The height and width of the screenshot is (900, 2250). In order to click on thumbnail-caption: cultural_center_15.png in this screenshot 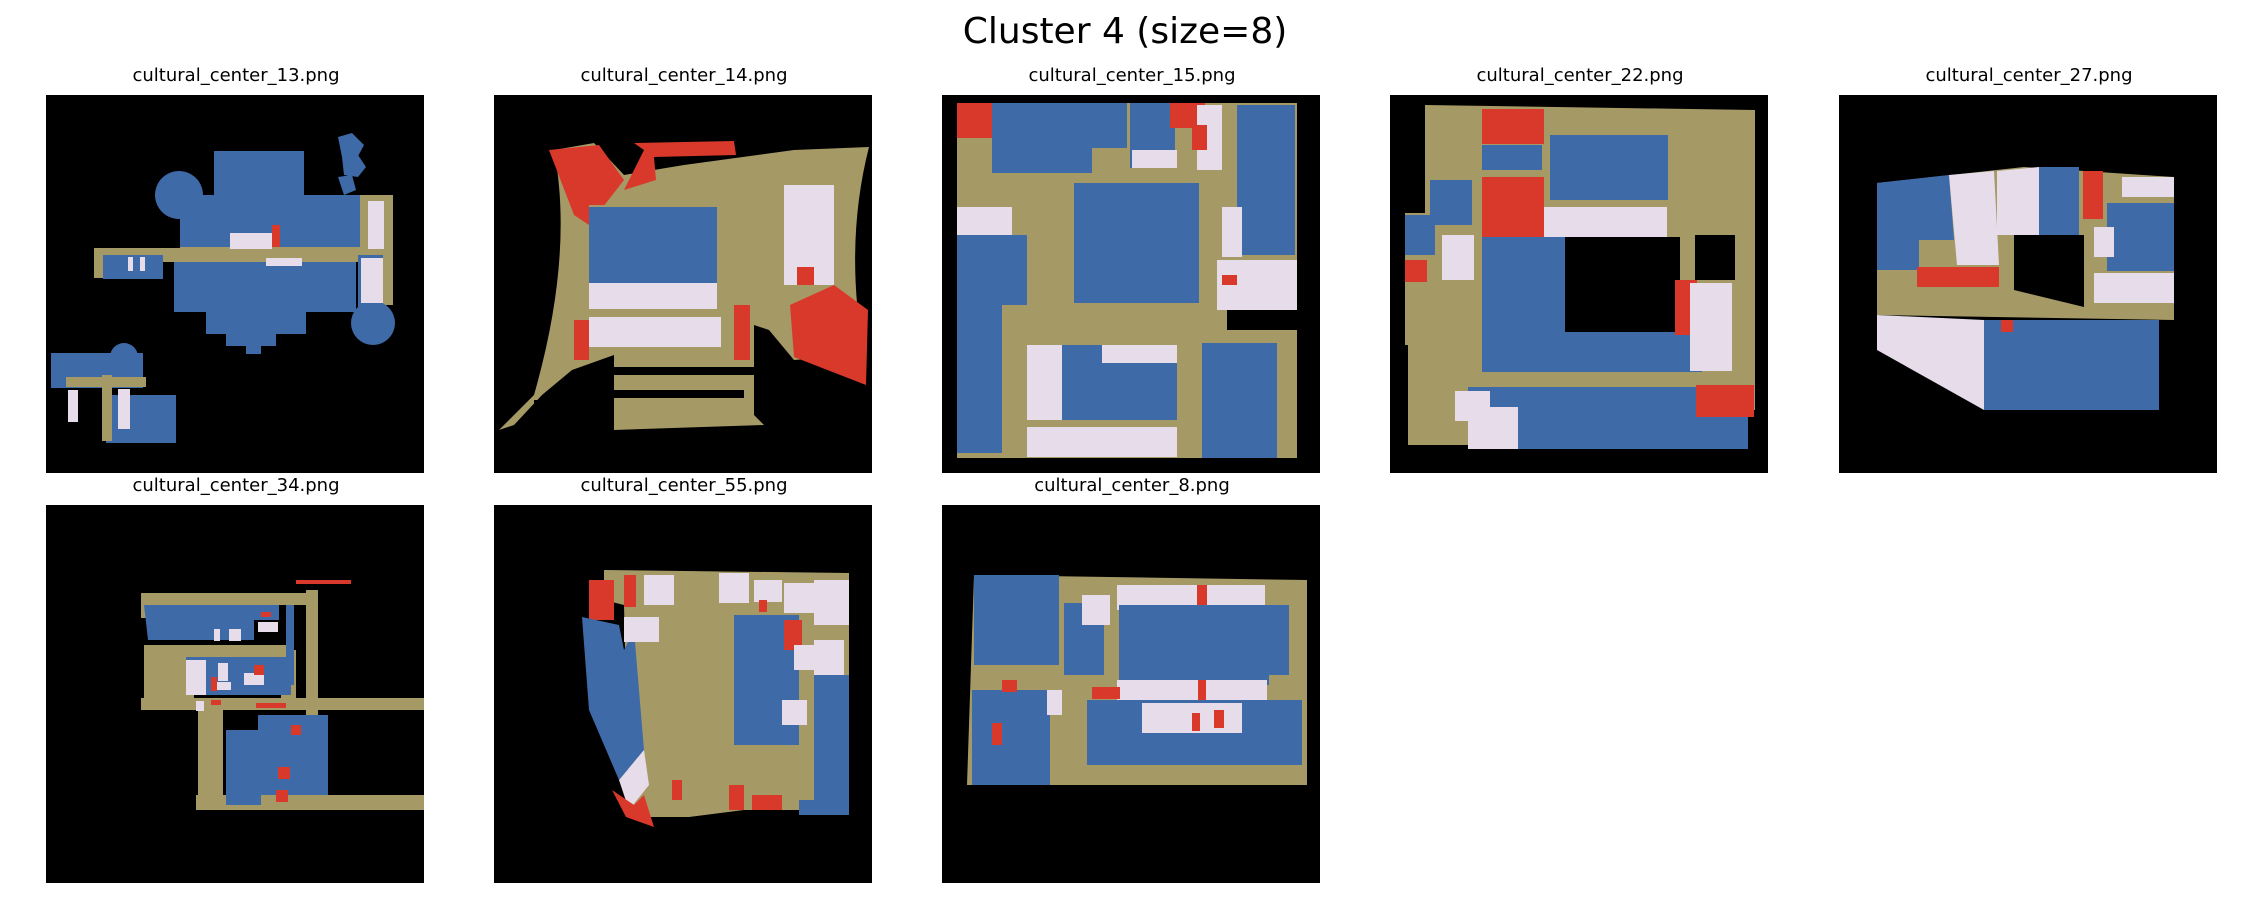, I will do `click(1132, 75)`.